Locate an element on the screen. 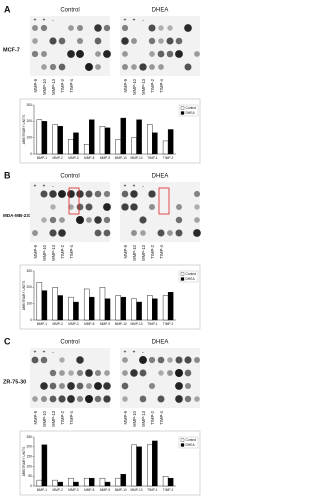  y-tick-label: 300 is located at coordinates (29, 105).